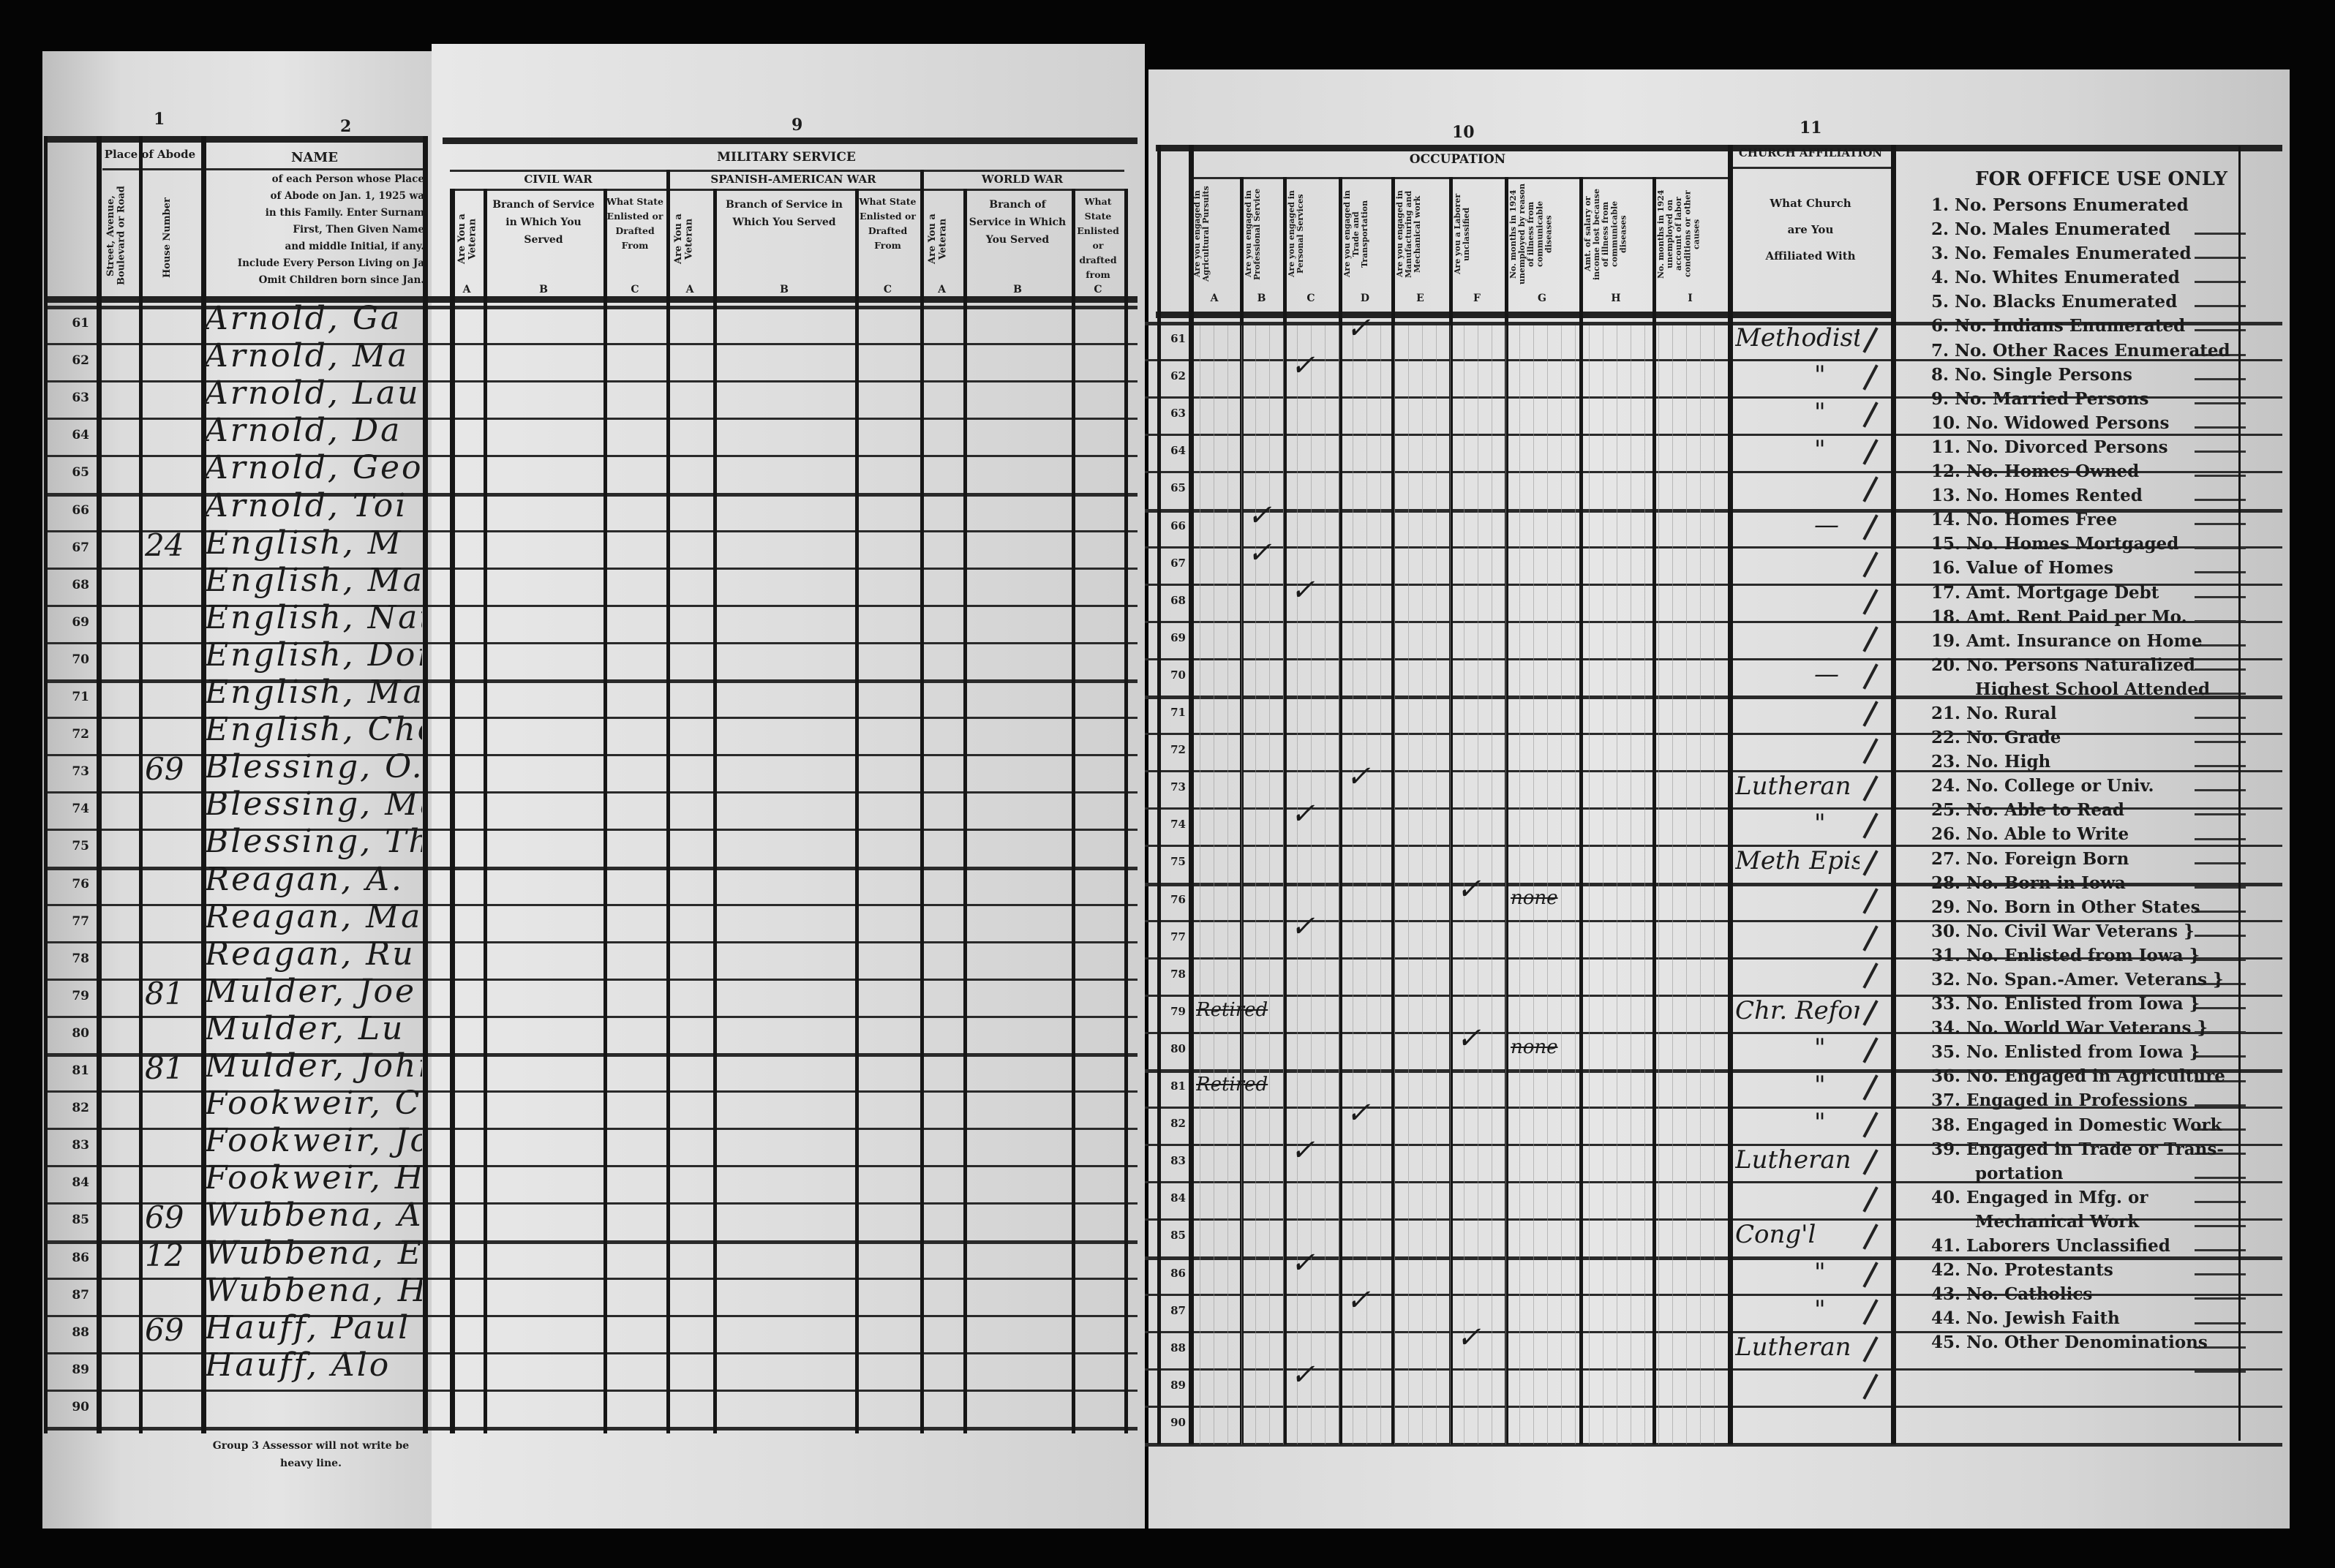 This screenshot has height=1568, width=2335. I want to click on person-name: English, Don, so click(313, 655).